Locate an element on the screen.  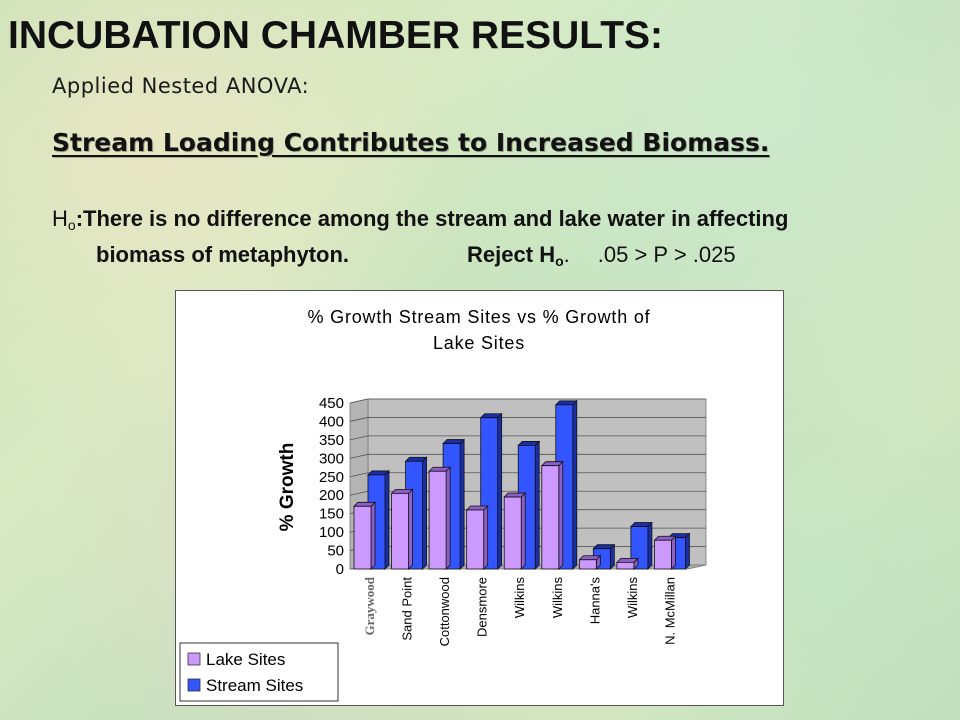
y-tick-label: 50 is located at coordinates (335, 551).